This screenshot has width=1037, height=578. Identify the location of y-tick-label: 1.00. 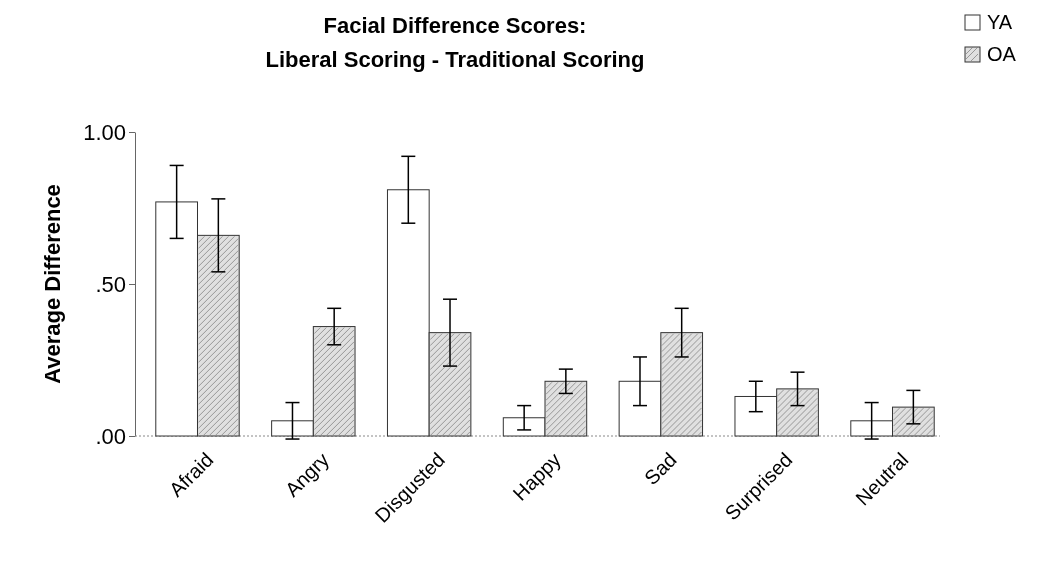
(104, 132).